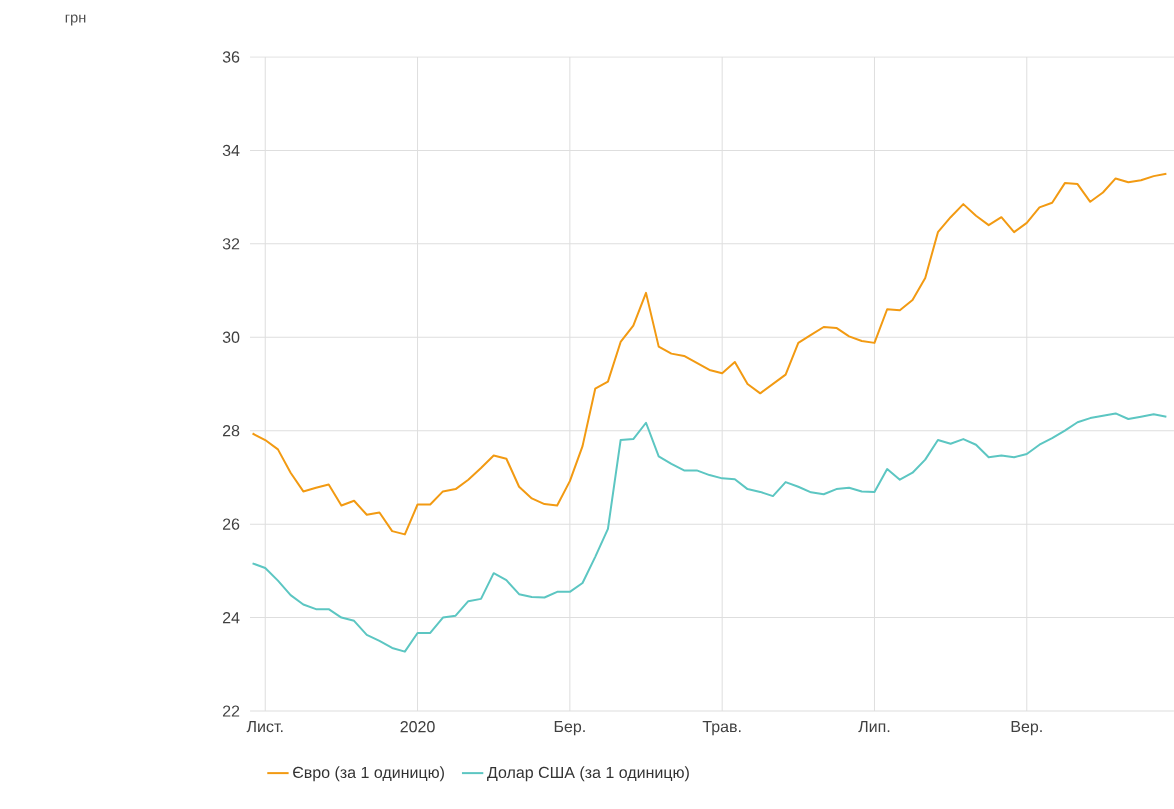  I want to click on x-tick-label: Вер., so click(1026, 728).